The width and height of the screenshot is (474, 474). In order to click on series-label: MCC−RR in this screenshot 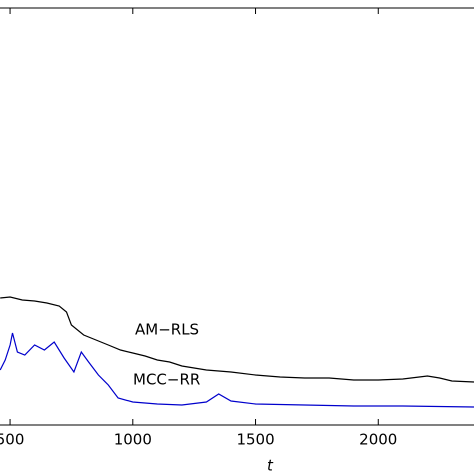, I will do `click(166, 380)`.